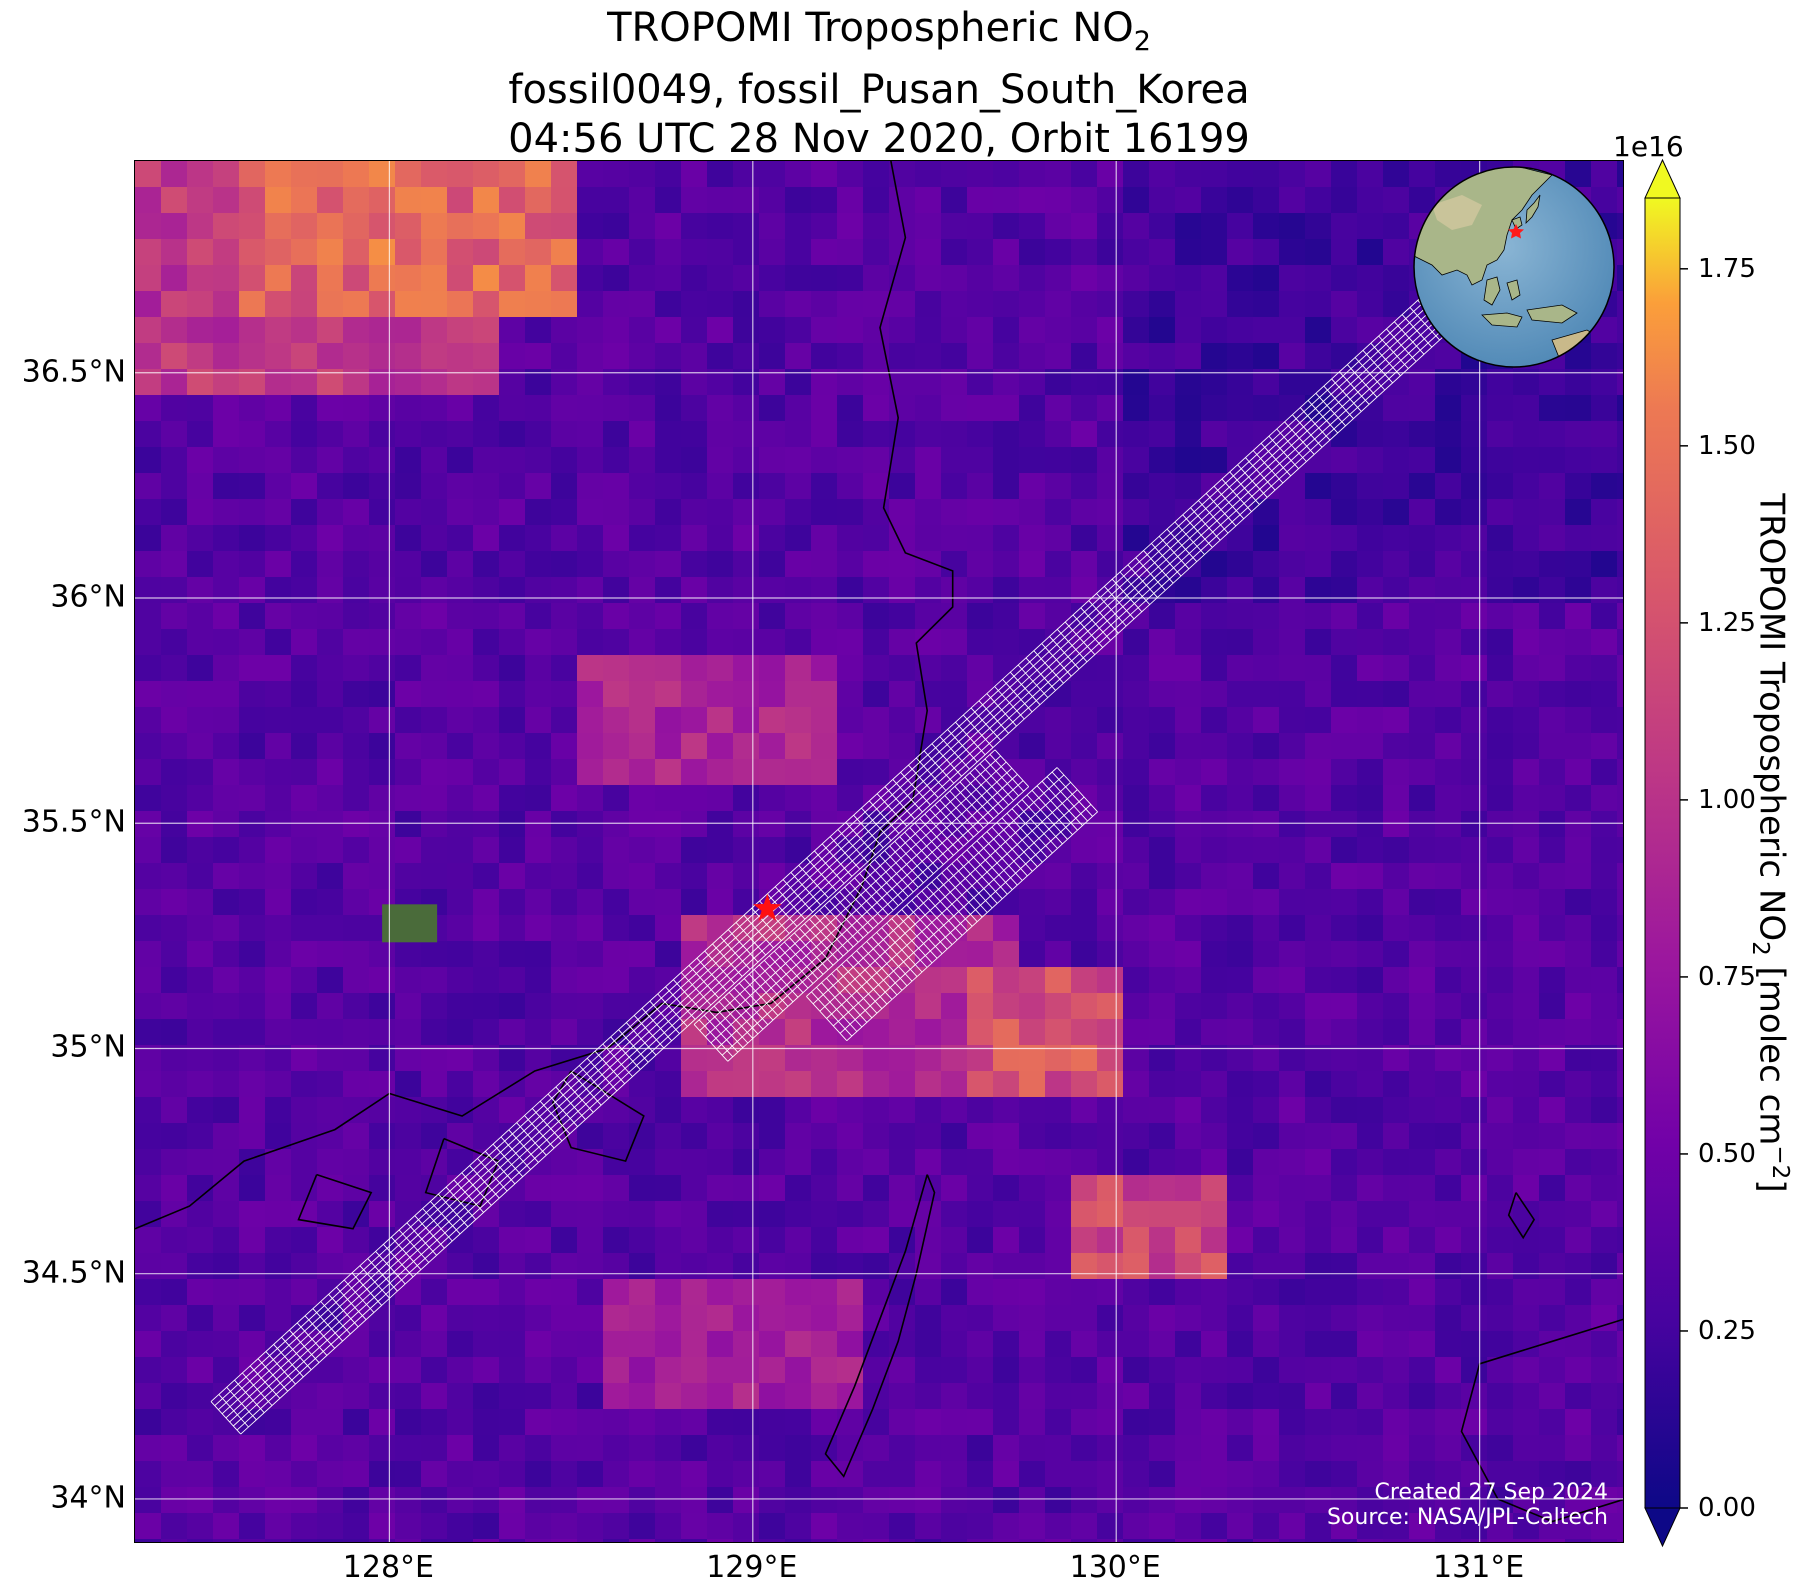 The height and width of the screenshot is (1589, 1819). Describe the element at coordinates (1662, 1527) in the screenshot. I see `colorbar-extend-bottom` at that location.